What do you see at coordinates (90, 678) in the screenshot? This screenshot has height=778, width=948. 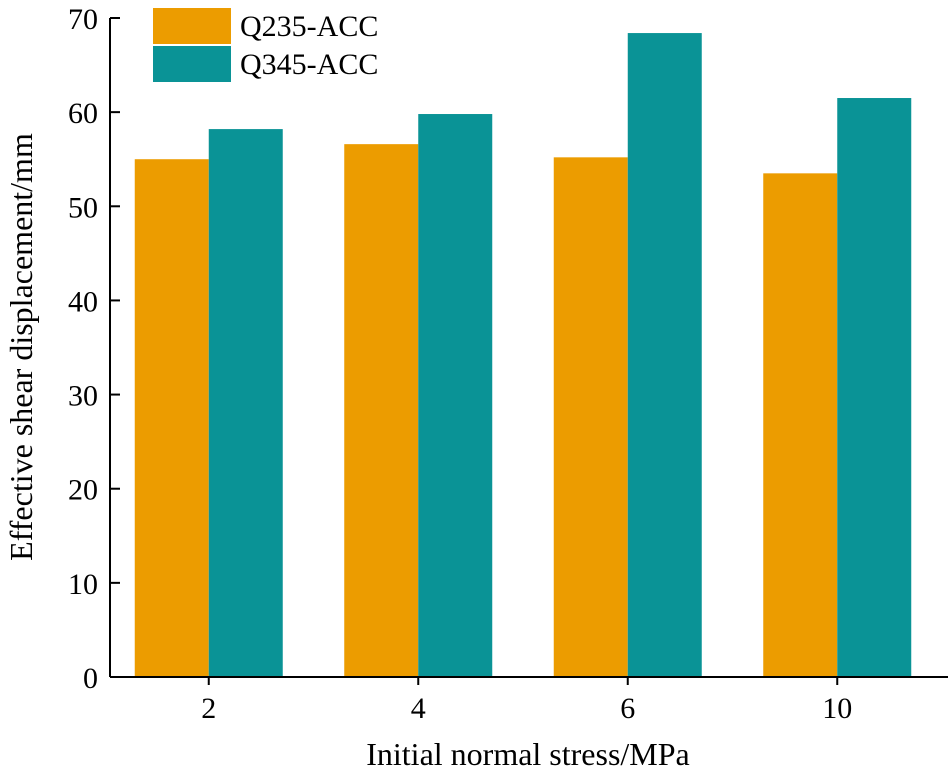 I see `y-tick-label: 0` at bounding box center [90, 678].